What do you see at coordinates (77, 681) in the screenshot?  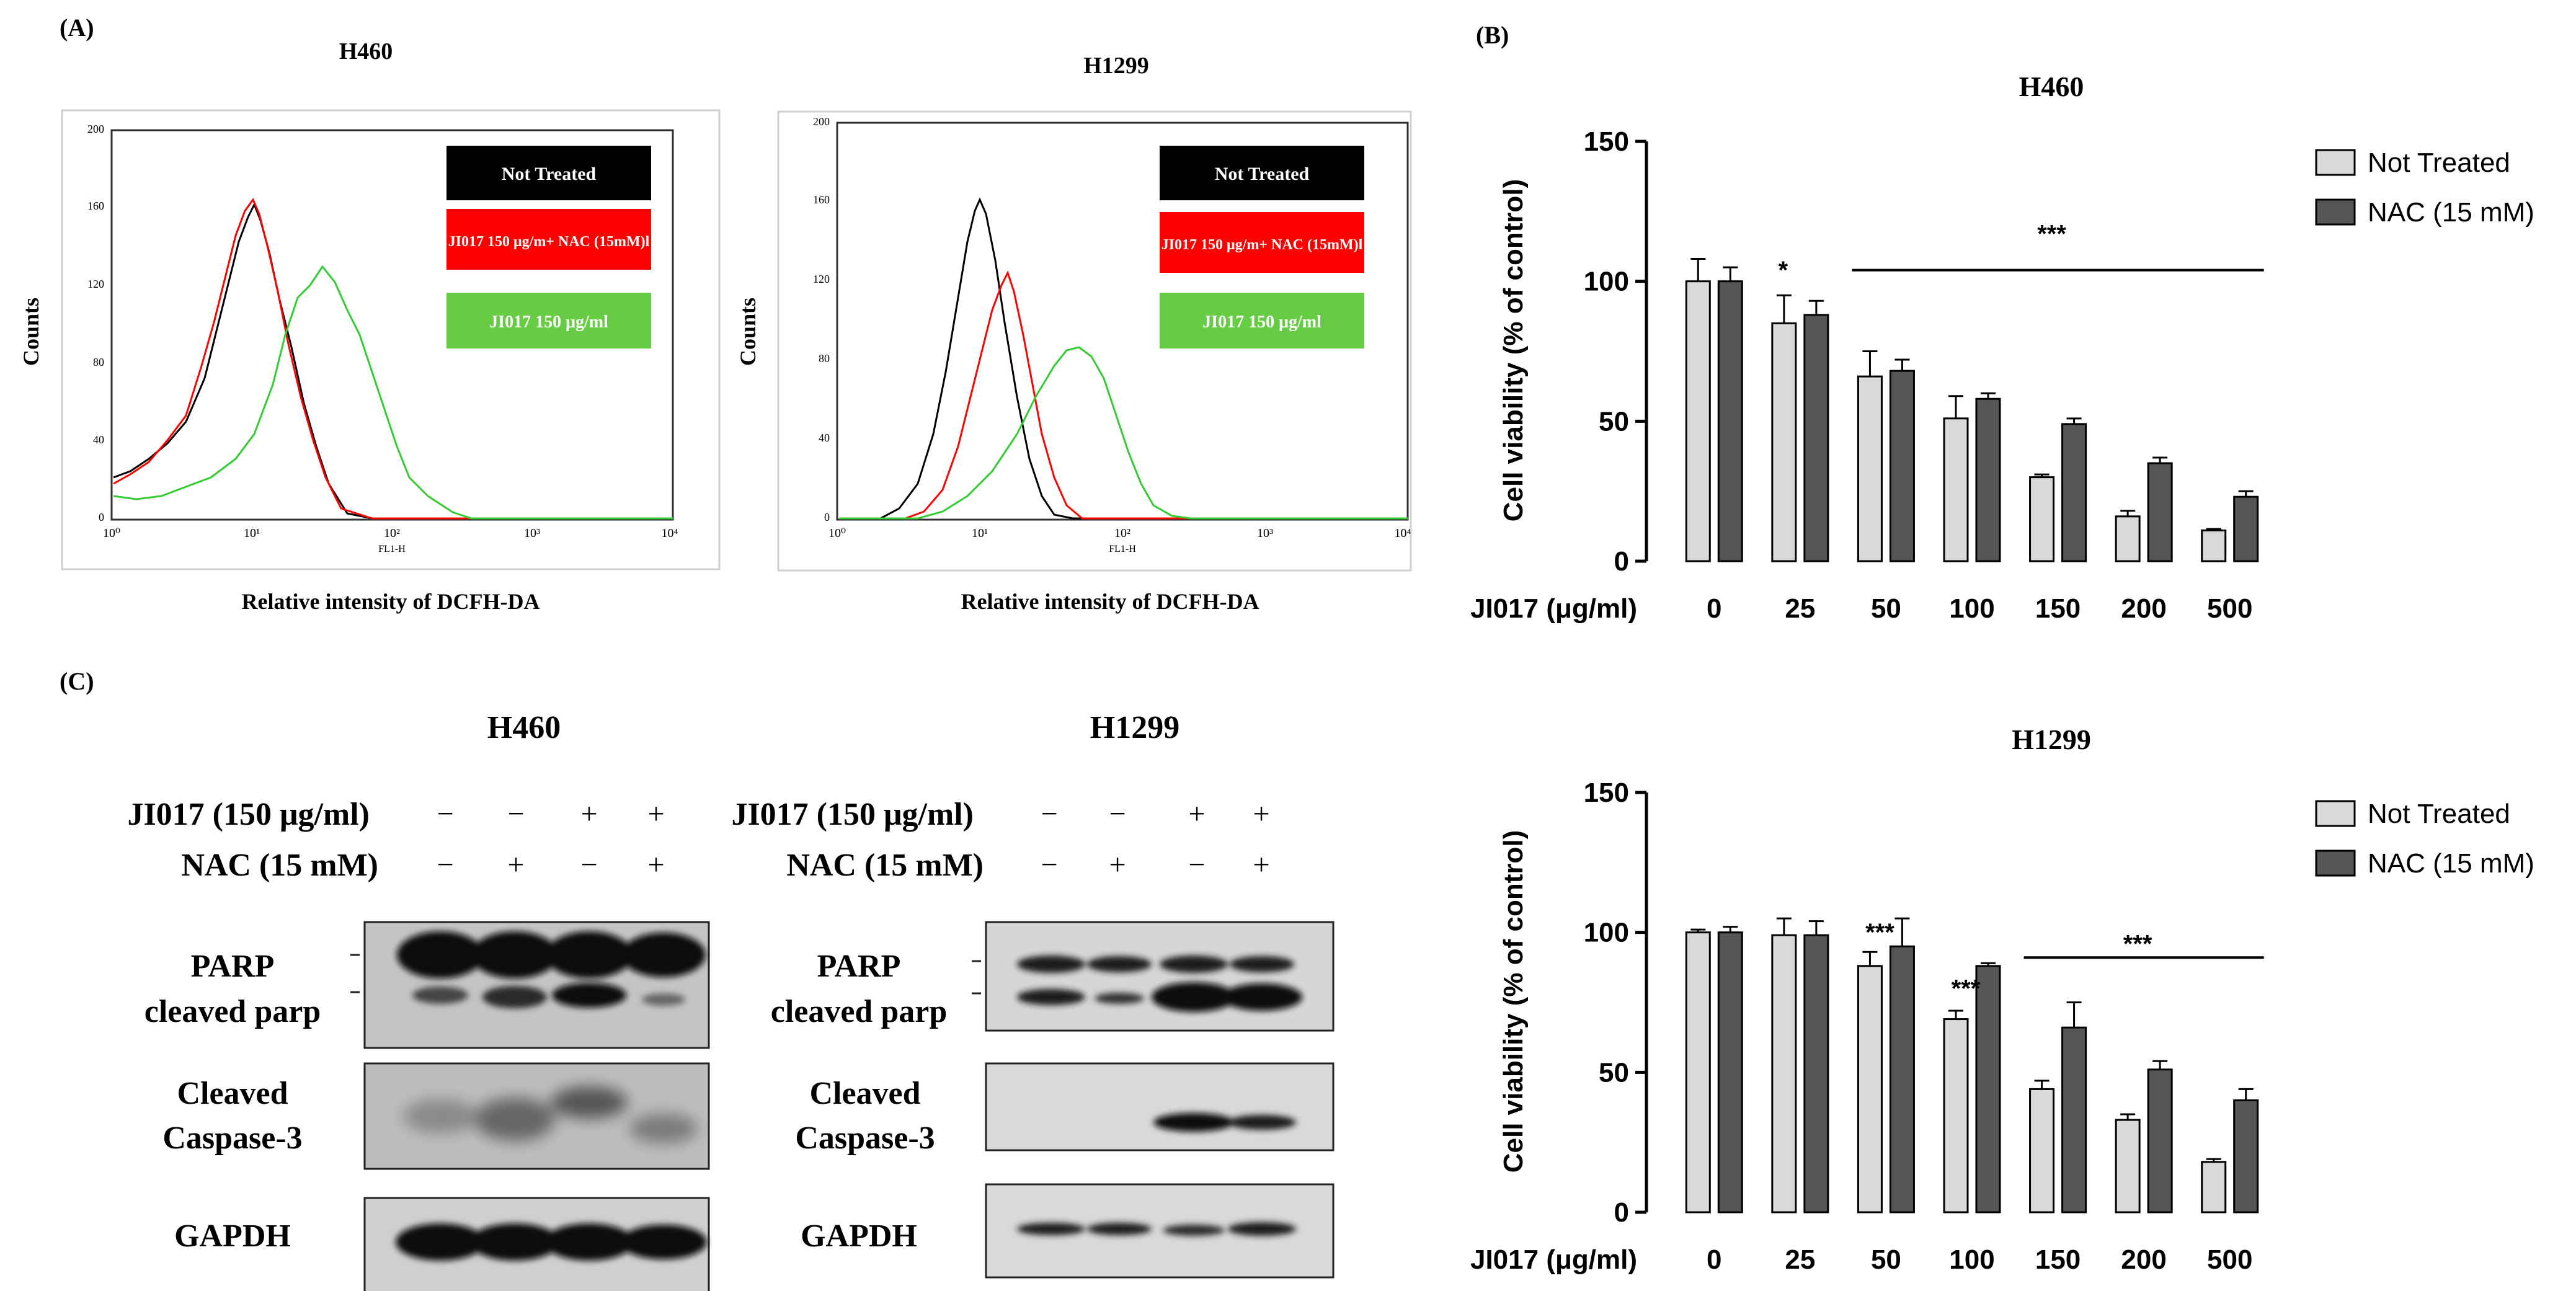 I see `panel-label-c: (C)` at bounding box center [77, 681].